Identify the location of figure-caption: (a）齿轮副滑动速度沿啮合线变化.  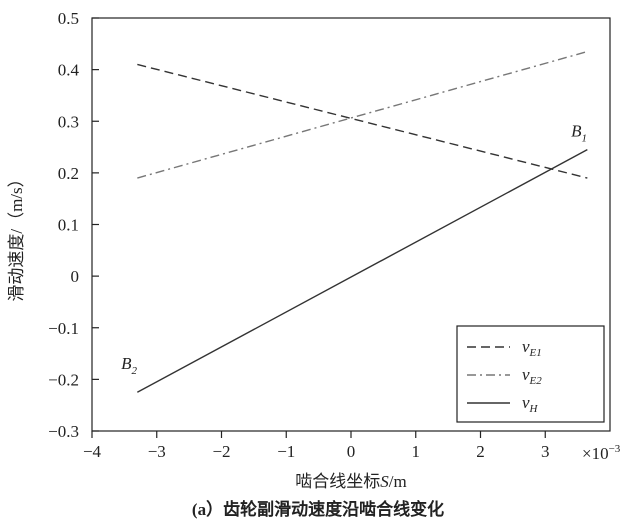
(318, 509).